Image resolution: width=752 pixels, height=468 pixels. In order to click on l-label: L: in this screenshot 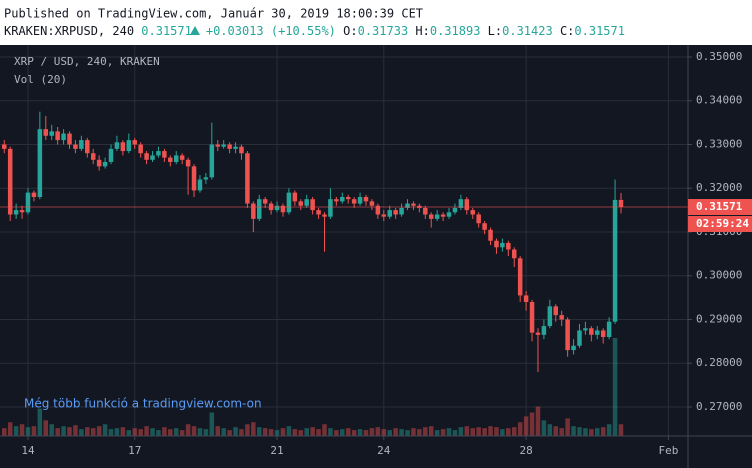, I will do `click(495, 31)`.